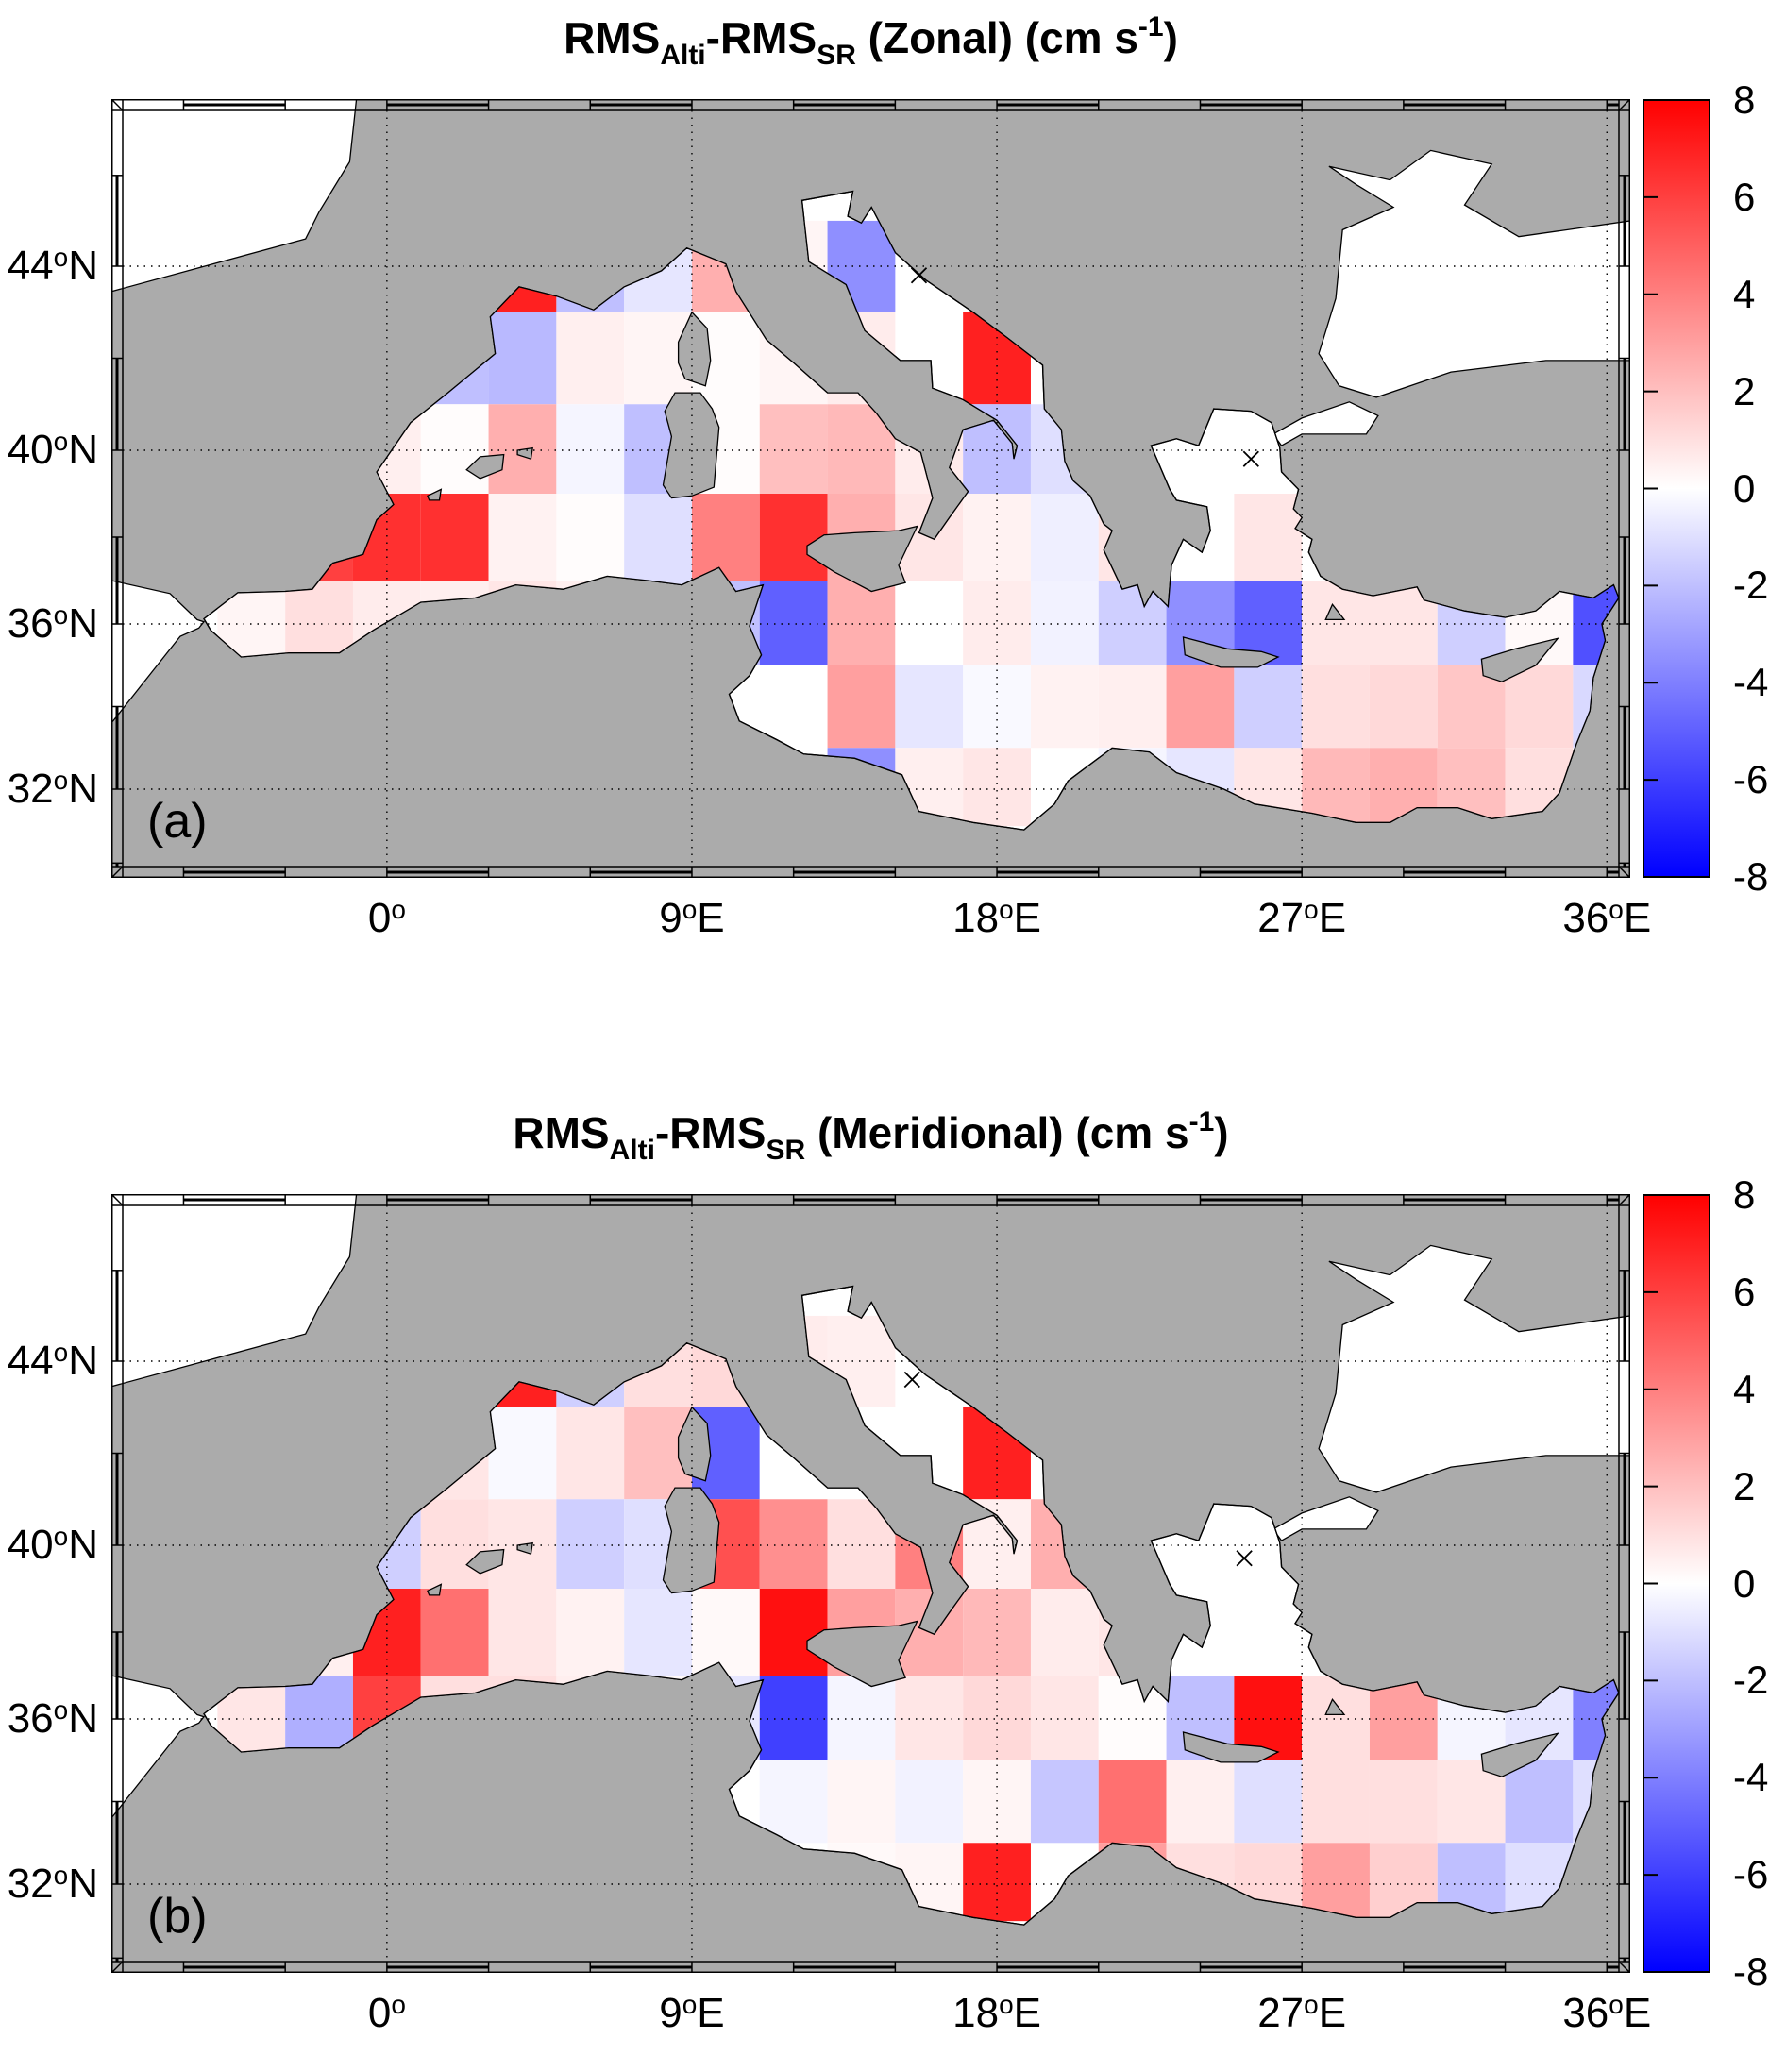  Describe the element at coordinates (1133, 1802) in the screenshot. I see `cell-34N-22E` at that location.